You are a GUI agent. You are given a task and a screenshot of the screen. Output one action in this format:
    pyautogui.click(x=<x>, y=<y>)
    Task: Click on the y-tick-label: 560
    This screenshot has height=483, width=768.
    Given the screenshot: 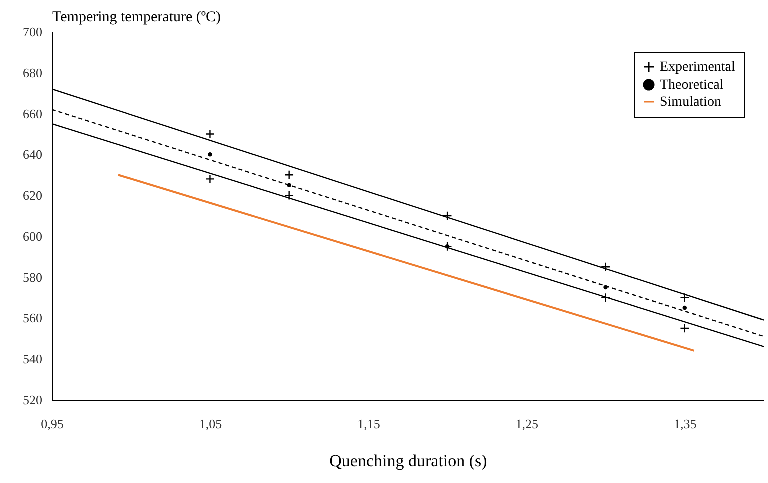 What is the action you would take?
    pyautogui.click(x=32, y=318)
    